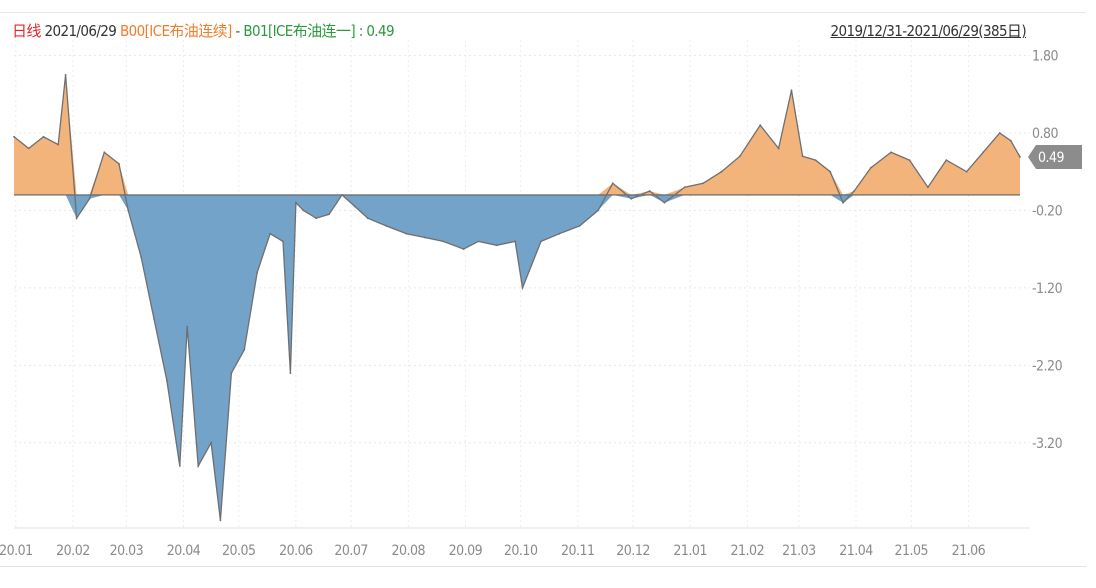 This screenshot has height=588, width=1096. I want to click on series2-label: B01[ICE布油连一], so click(299, 31).